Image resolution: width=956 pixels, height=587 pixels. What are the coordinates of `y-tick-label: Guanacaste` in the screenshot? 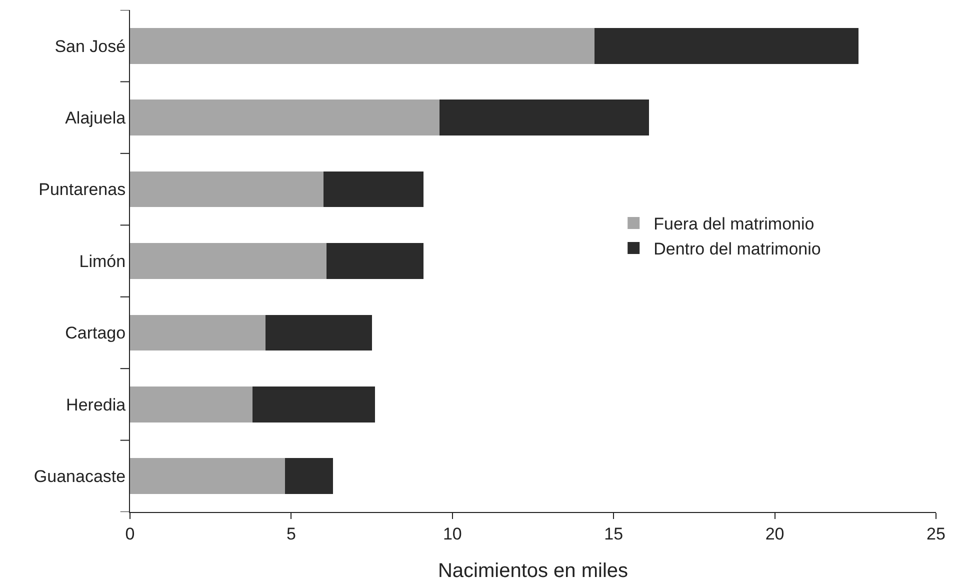 It's located at (80, 476).